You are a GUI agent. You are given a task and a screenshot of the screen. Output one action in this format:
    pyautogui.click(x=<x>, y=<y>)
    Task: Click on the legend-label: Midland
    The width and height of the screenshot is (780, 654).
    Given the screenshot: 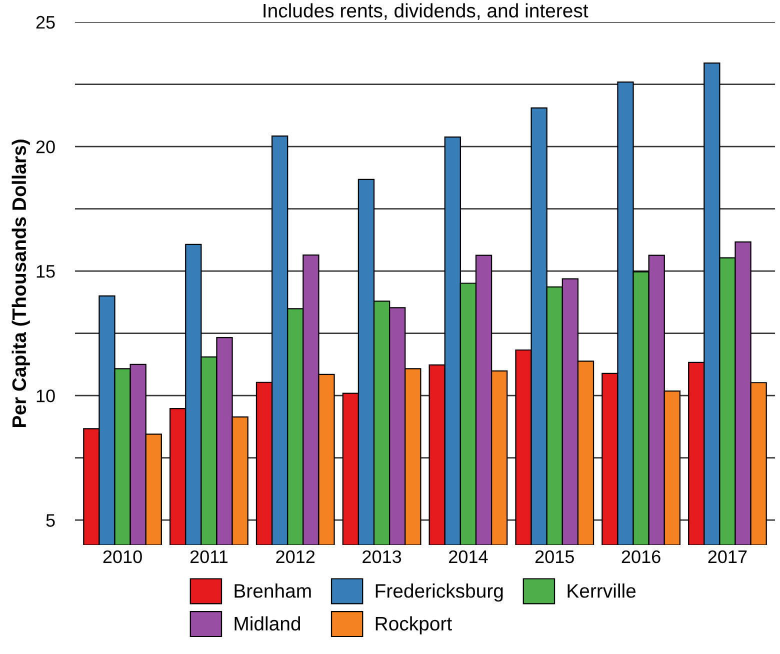 What is the action you would take?
    pyautogui.click(x=267, y=623)
    